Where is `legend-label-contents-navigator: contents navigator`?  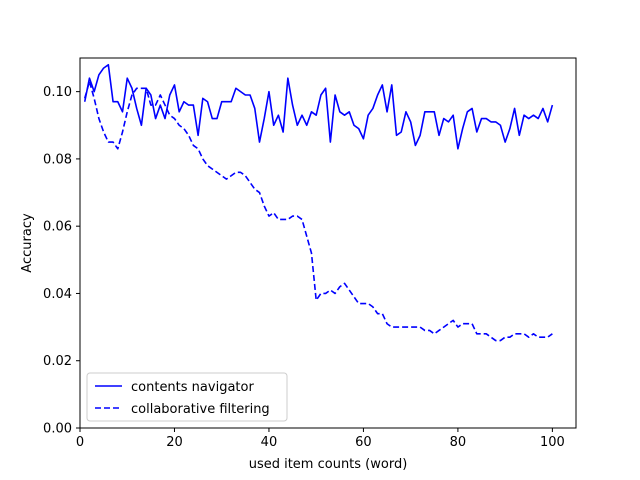
legend-label-contents-navigator: contents navigator is located at coordinates (192, 387).